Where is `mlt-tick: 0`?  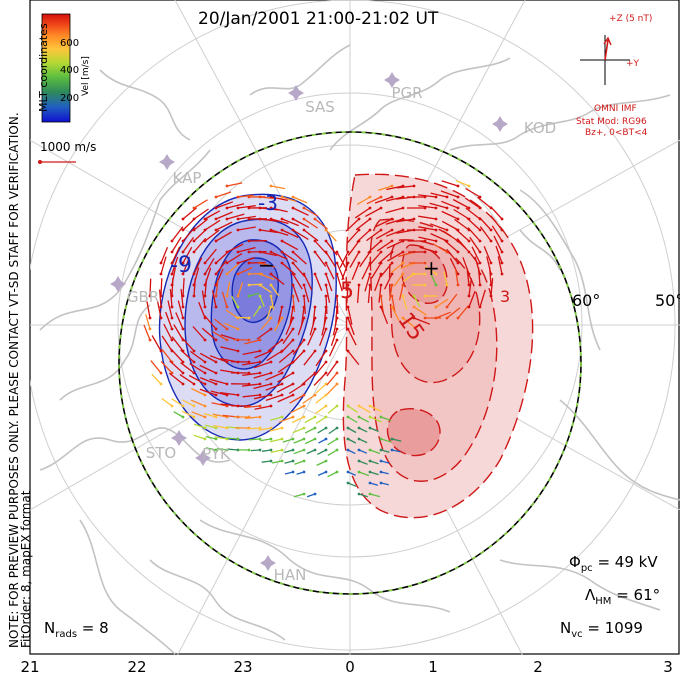
mlt-tick: 0 is located at coordinates (350, 666).